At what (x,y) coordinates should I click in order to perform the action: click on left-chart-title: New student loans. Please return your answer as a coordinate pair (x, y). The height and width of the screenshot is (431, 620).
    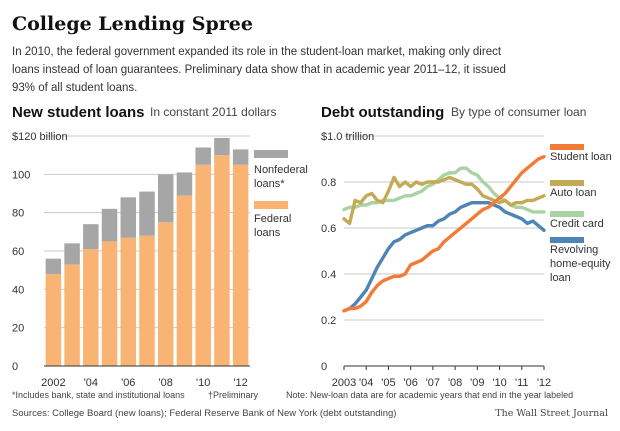
    Looking at the image, I should click on (78, 112).